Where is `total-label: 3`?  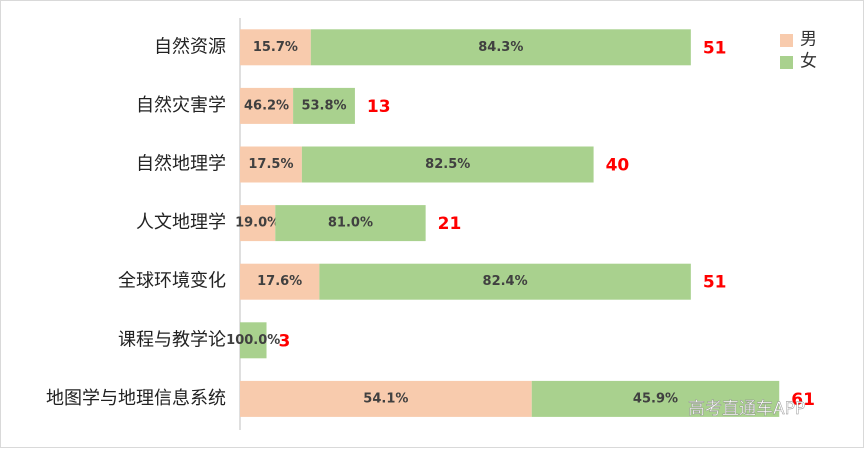 total-label: 3 is located at coordinates (285, 341).